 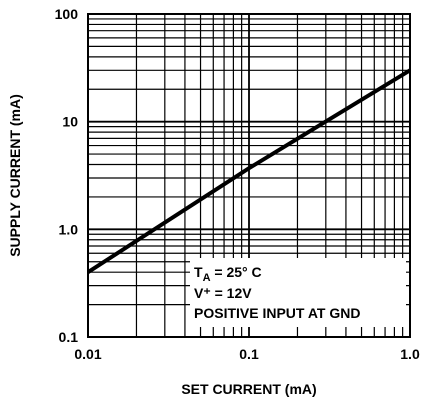 I want to click on annotation-t: T, so click(x=198, y=272).